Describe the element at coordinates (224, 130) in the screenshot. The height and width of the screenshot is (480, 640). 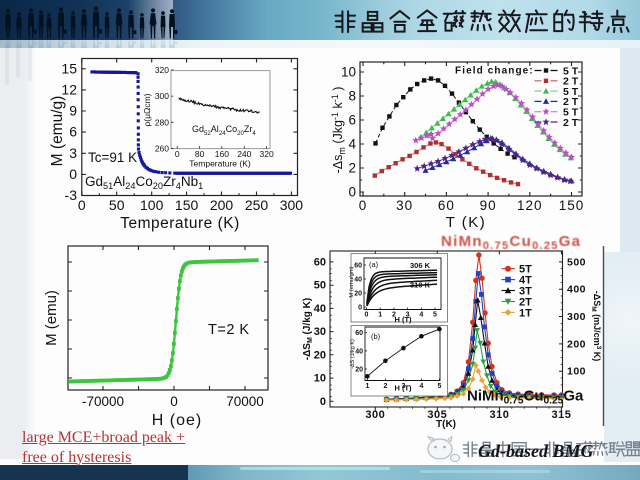
I see `svg-text: Gd52Al24Co20Zr4` at that location.